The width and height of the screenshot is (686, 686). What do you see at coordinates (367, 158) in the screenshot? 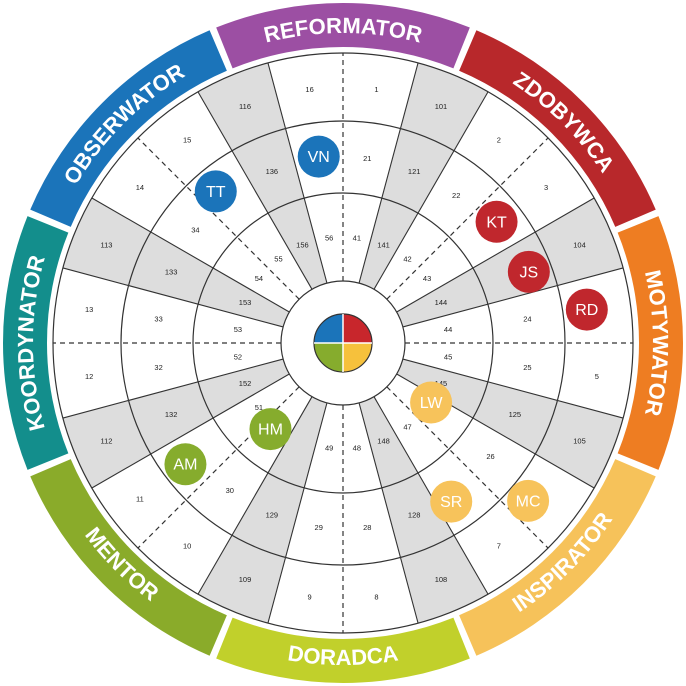
I see `cell-number: 21` at bounding box center [367, 158].